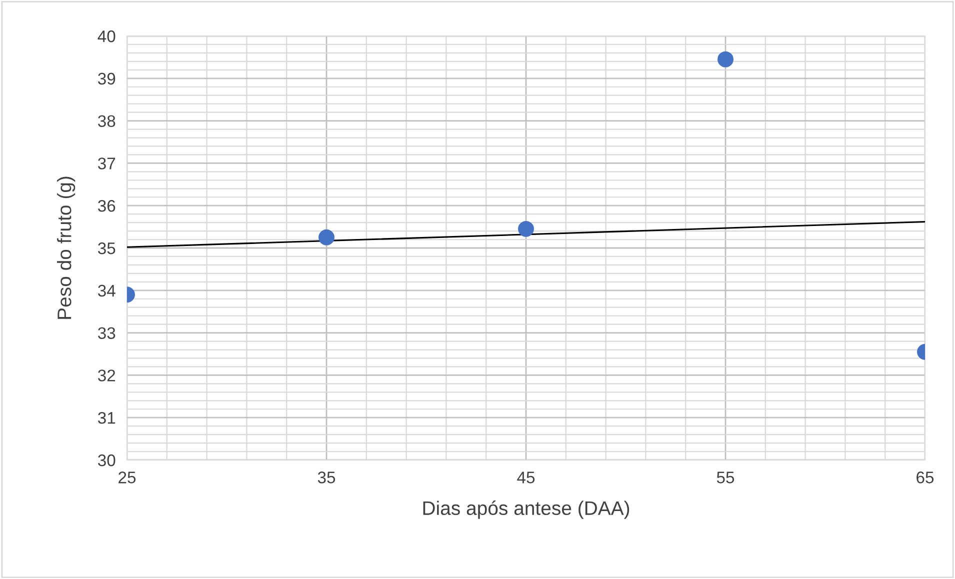 Image resolution: width=955 pixels, height=579 pixels. What do you see at coordinates (107, 460) in the screenshot?
I see `y-tick-label: 30` at bounding box center [107, 460].